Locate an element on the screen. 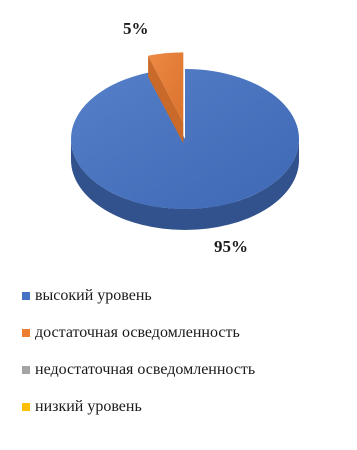 This screenshot has width=357, height=450. legend-label-low: низкий уровень is located at coordinates (88, 406).